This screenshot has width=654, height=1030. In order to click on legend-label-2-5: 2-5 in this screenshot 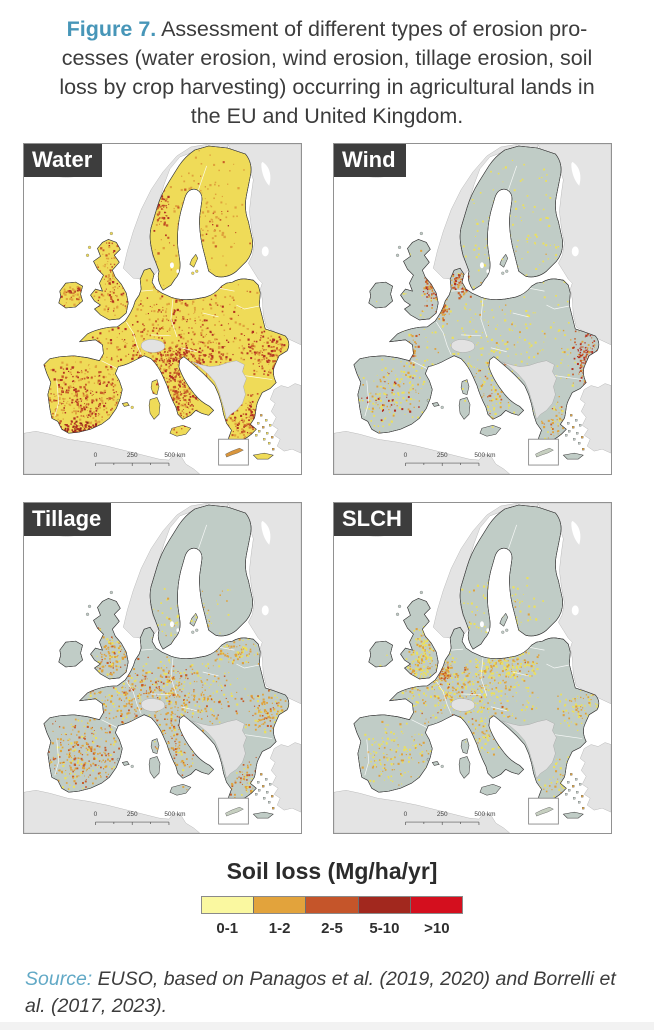, I will do `click(332, 928)`.